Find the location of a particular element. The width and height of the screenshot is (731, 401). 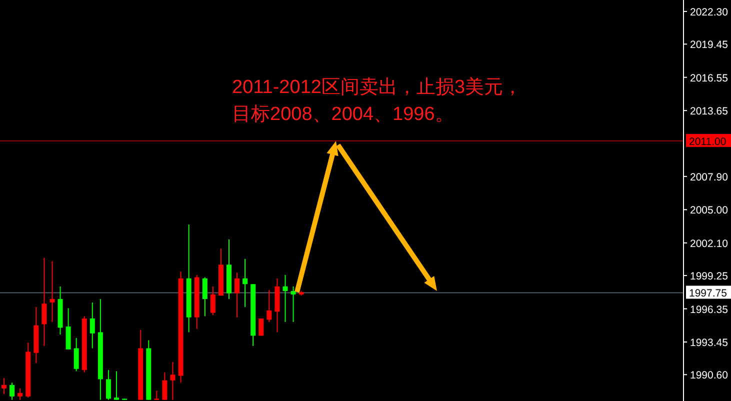

y-tick-label: 2019.45 is located at coordinates (709, 45).